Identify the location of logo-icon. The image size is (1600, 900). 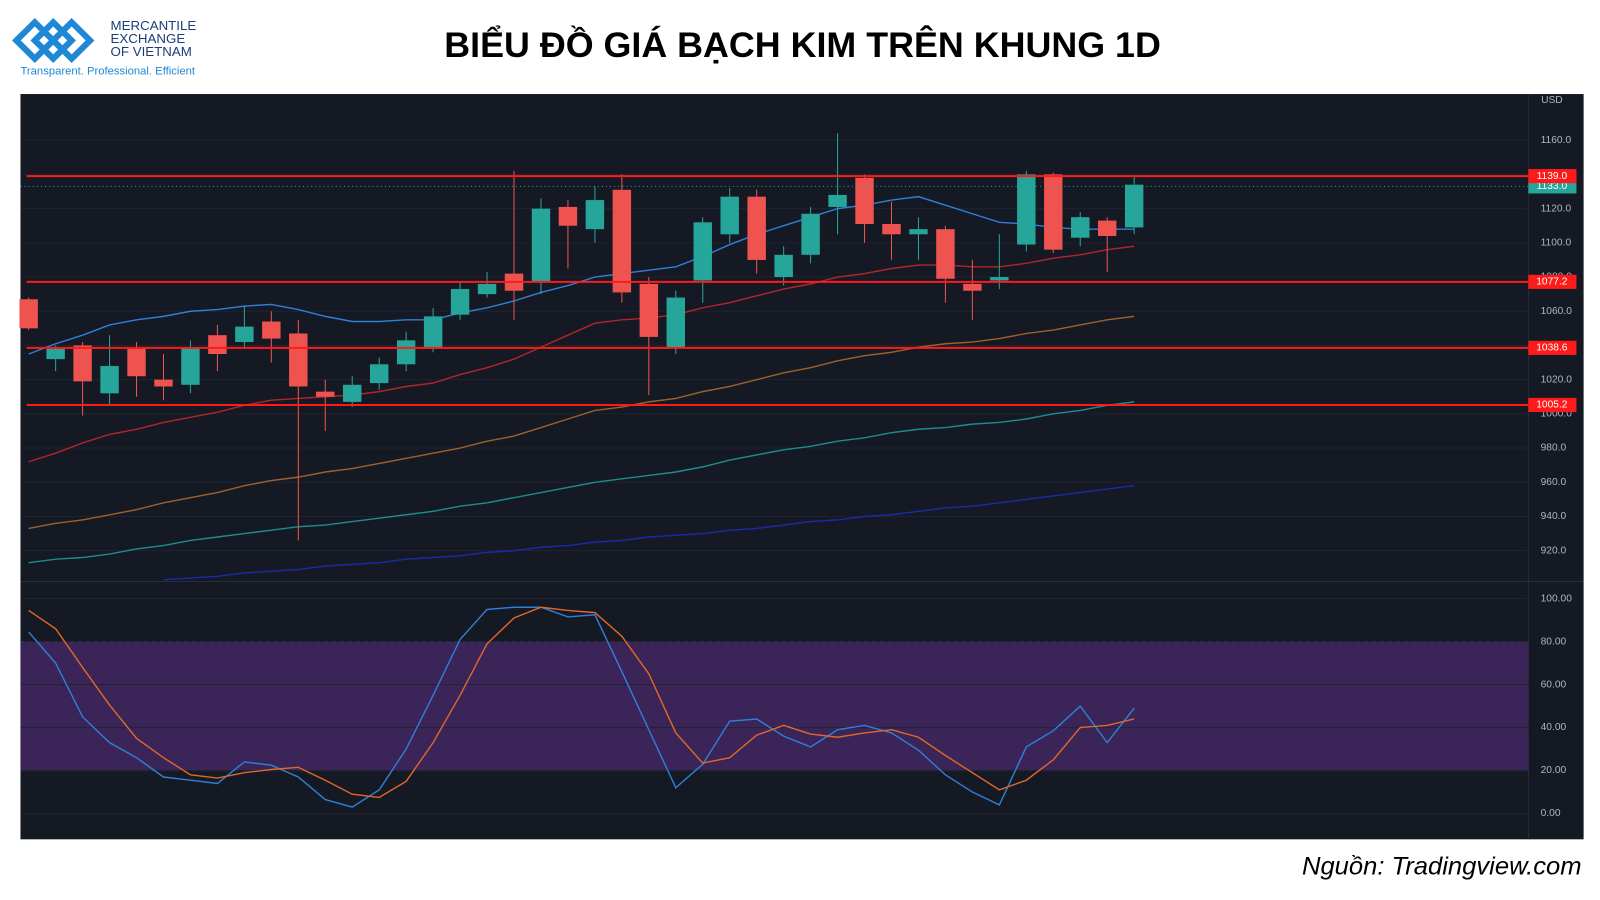
(53, 40).